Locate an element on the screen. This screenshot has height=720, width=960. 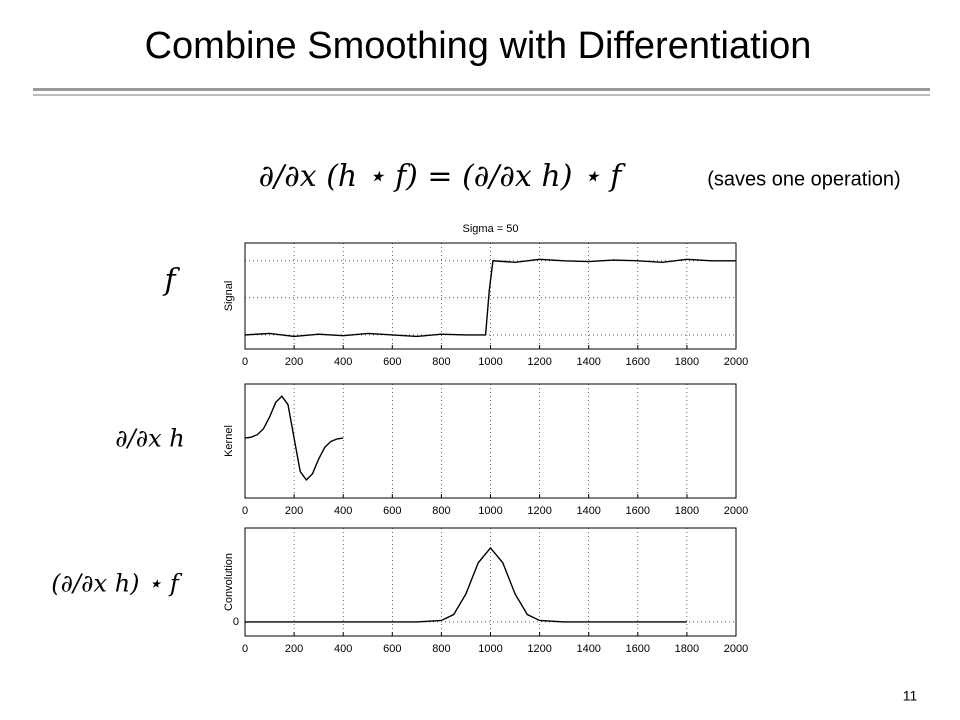
slide-title: Combine Smoothing with Differentiation is located at coordinates (478, 46).